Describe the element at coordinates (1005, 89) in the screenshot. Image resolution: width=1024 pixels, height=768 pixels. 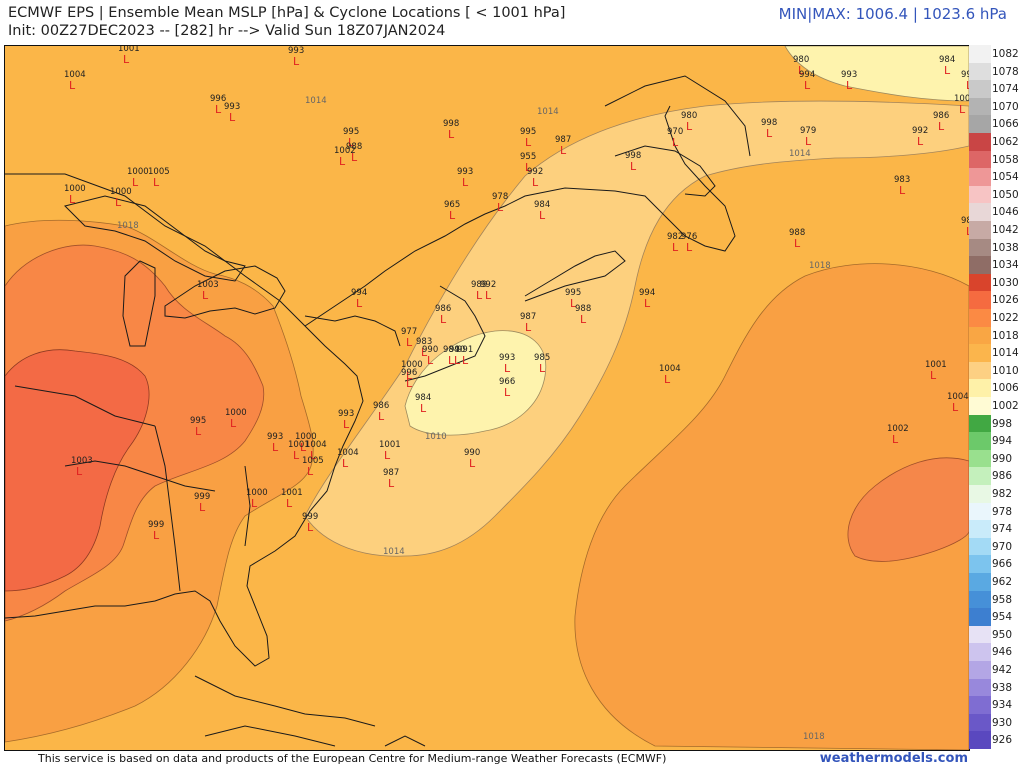
I see `colorbar-label: 1074` at that location.